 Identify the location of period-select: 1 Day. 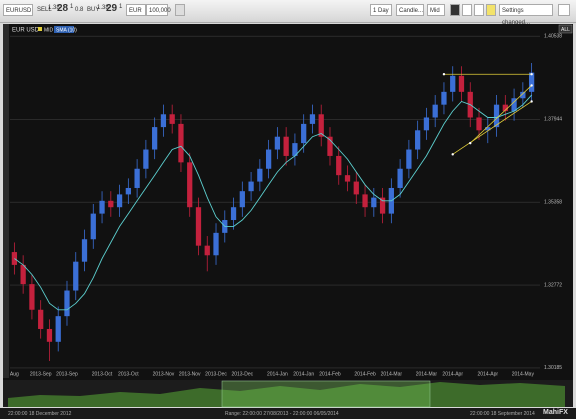
(381, 10).